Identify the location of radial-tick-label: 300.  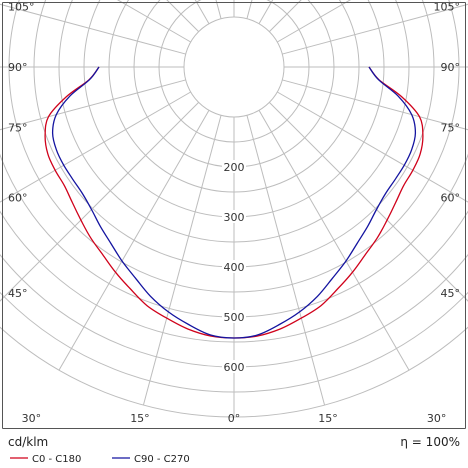
(234, 217).